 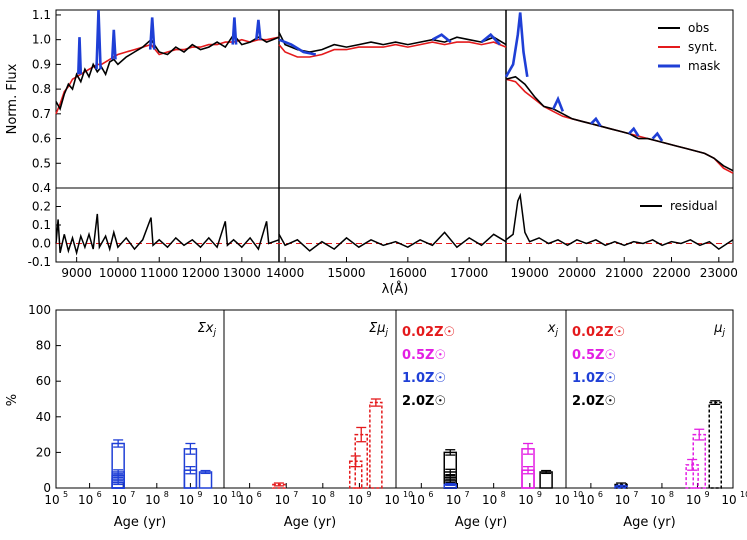 What do you see at coordinates (41, 40) in the screenshot?
I see `y-tick-label: 1.0` at bounding box center [41, 40].